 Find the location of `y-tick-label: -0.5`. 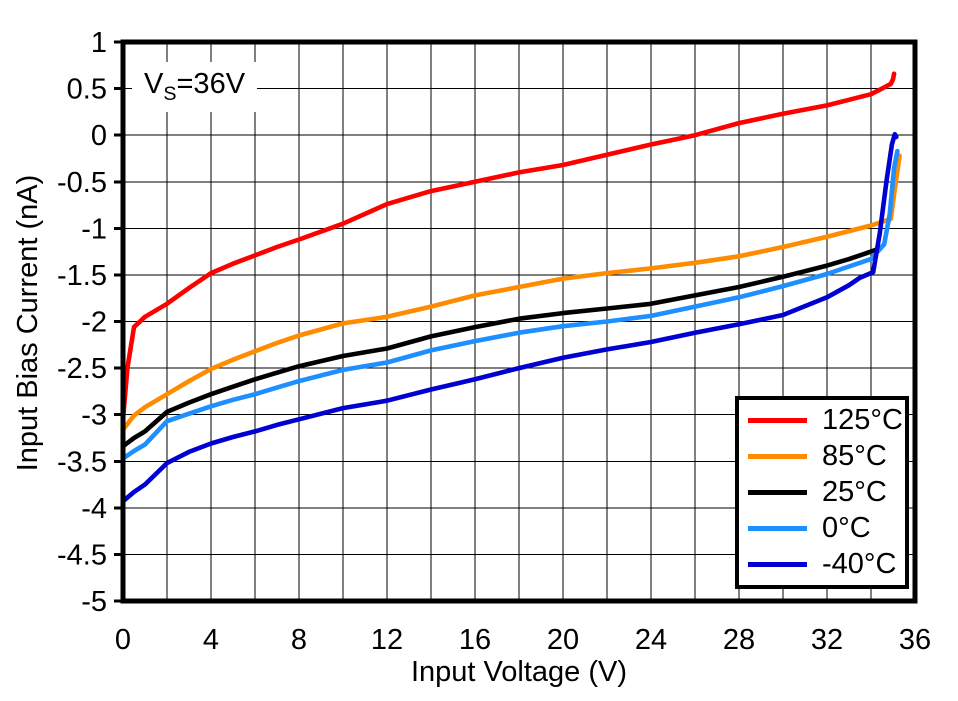

y-tick-label: -0.5 is located at coordinates (82, 183).